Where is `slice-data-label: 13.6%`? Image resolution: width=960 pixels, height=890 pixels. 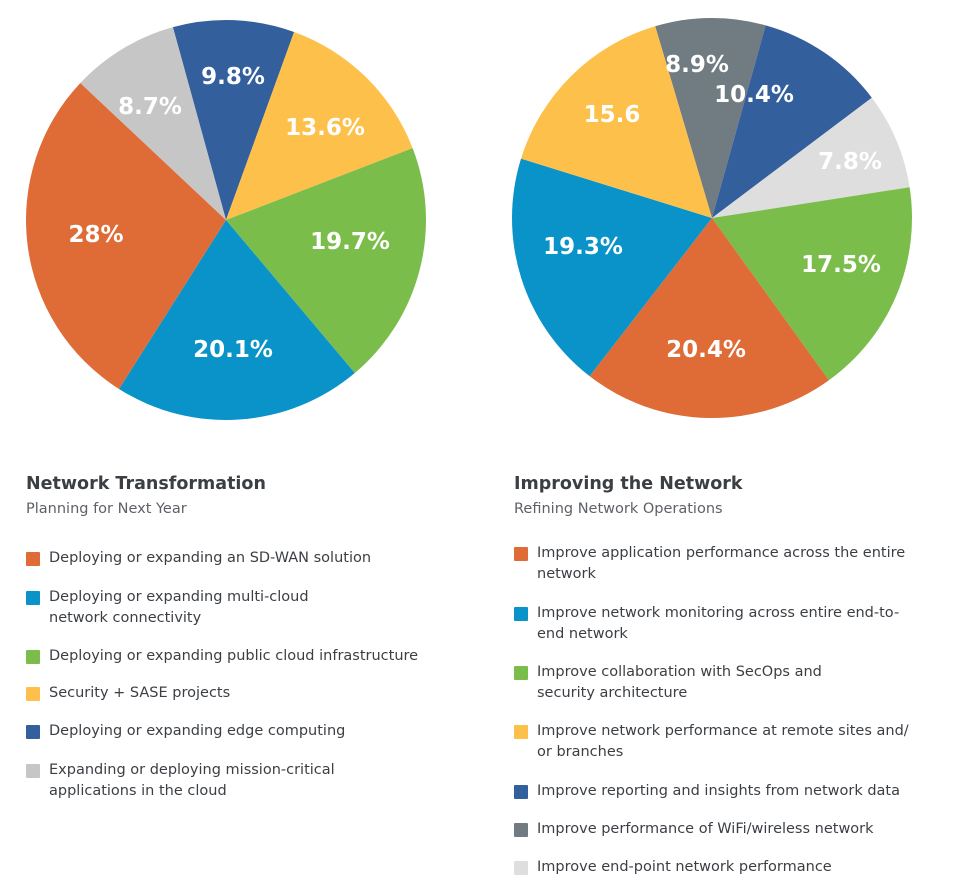 slice-data-label: 13.6% is located at coordinates (325, 128).